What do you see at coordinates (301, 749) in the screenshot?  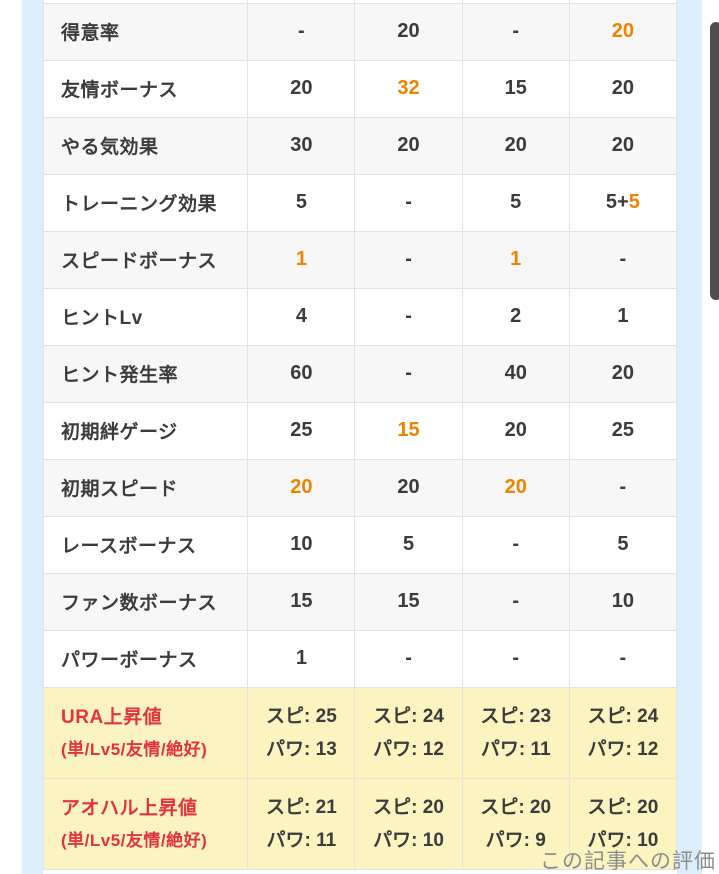 I see `stat-value-line: パワ: 13` at bounding box center [301, 749].